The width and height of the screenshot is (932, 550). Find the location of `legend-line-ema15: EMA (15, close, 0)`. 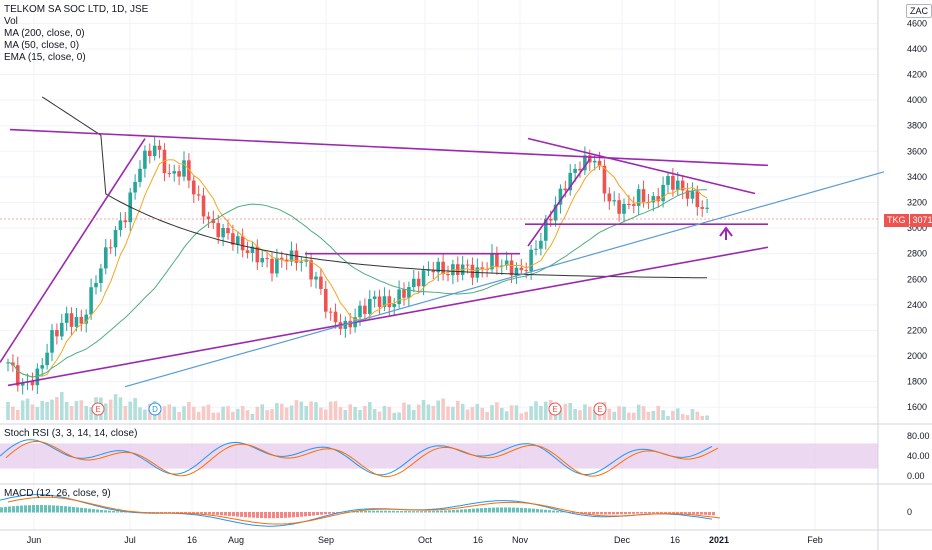

legend-line-ema15: EMA (15, close, 0) is located at coordinates (45, 57).